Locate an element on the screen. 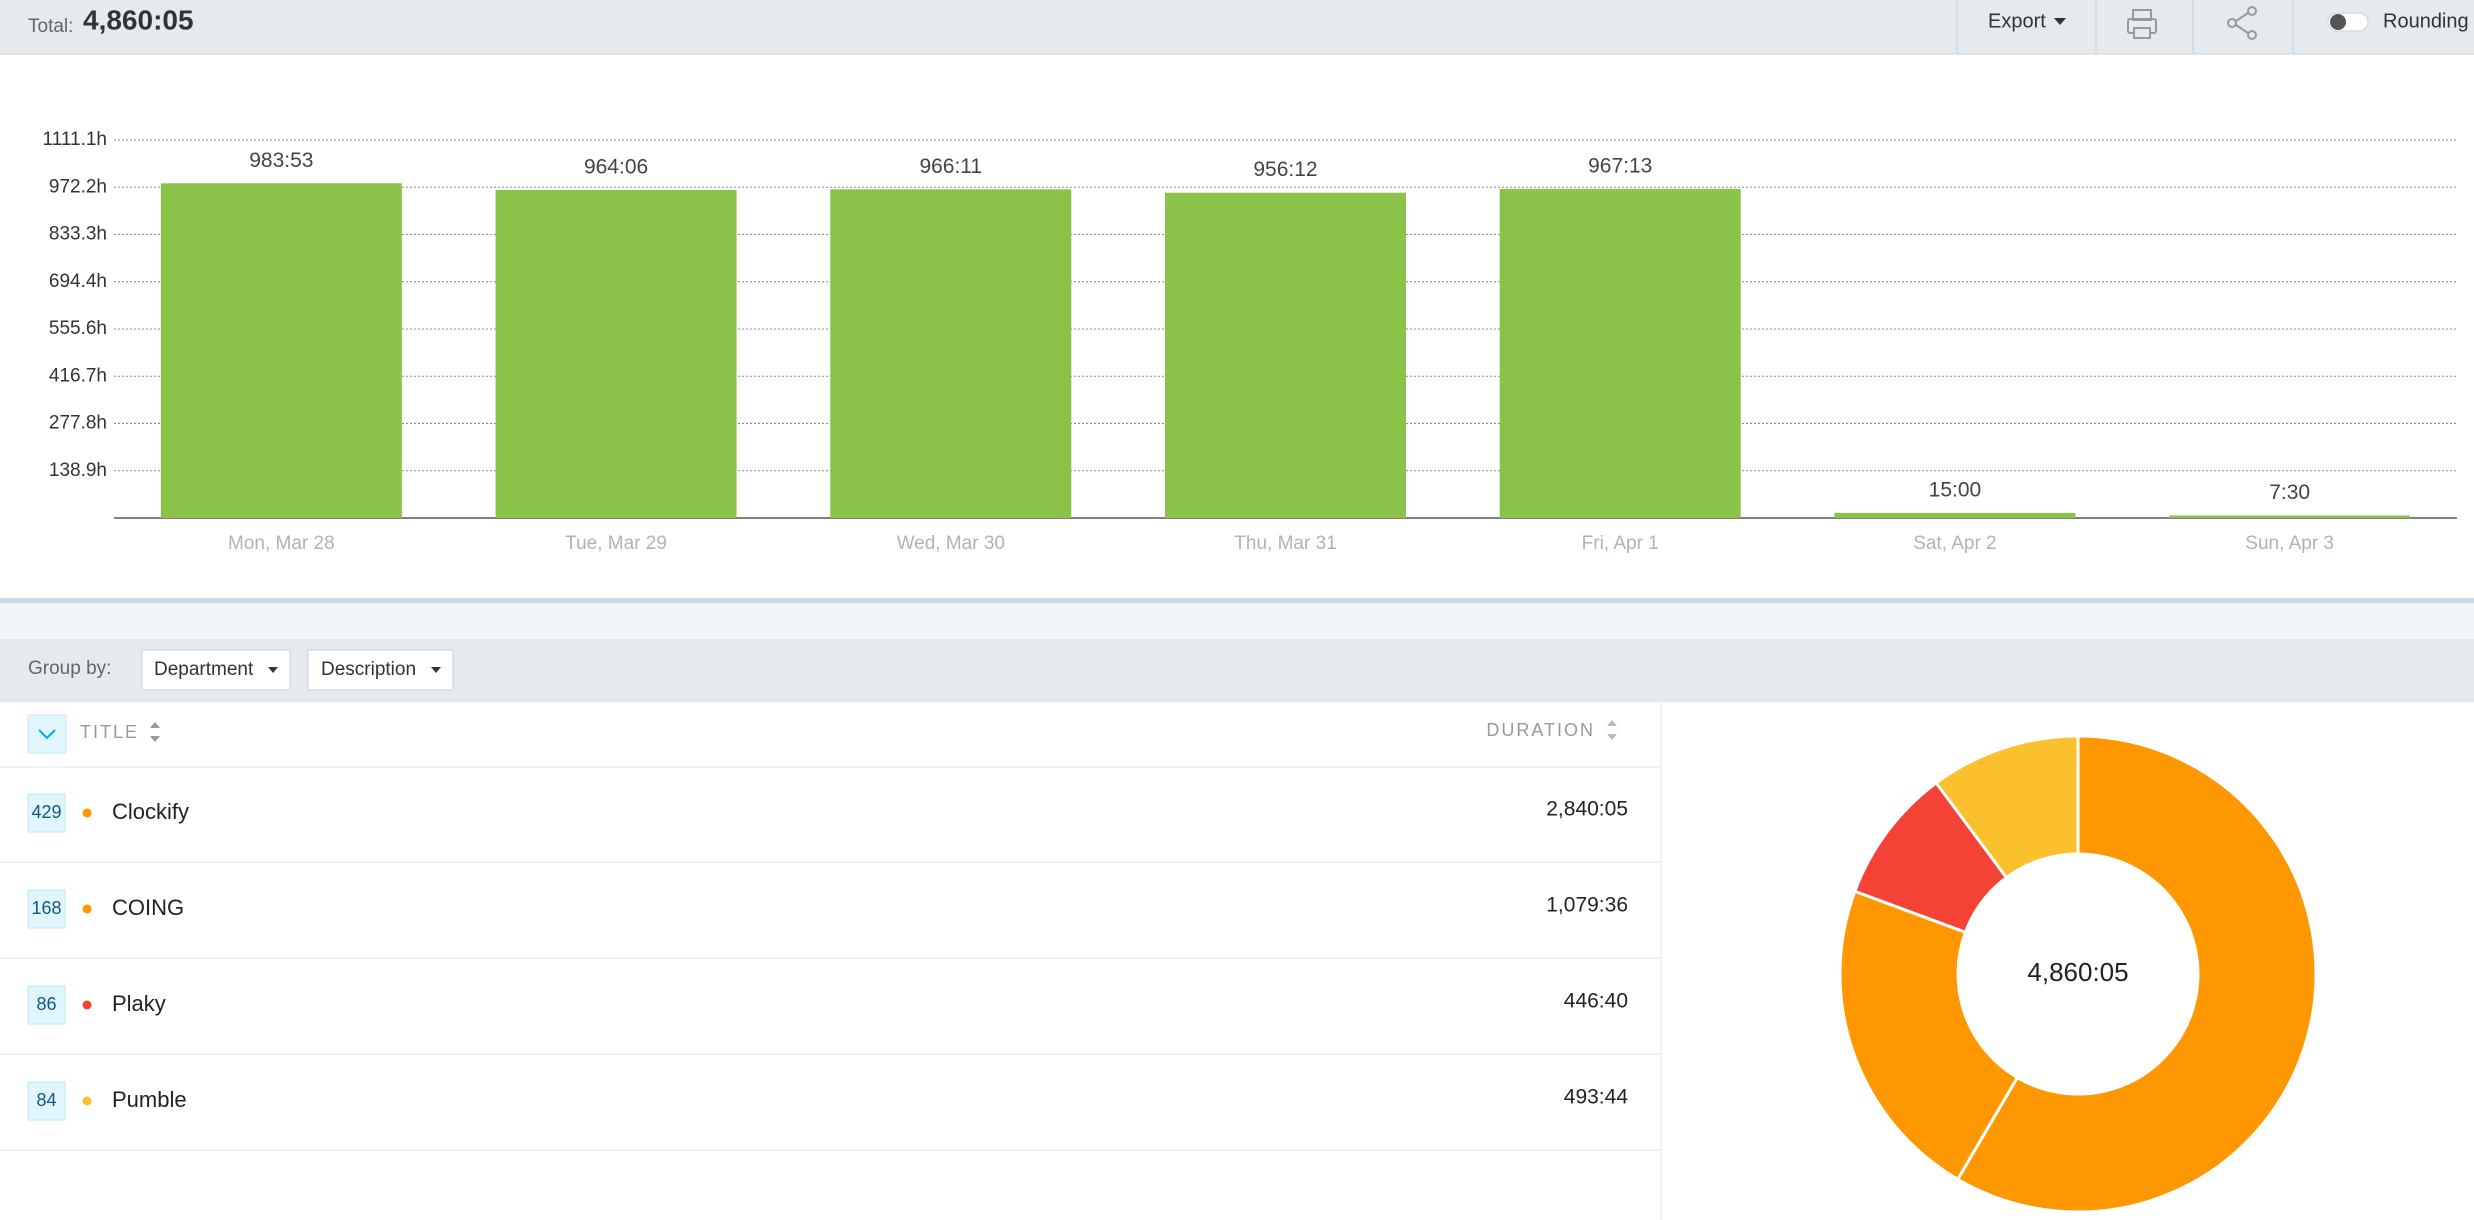  total-label: Total: is located at coordinates (50, 26).